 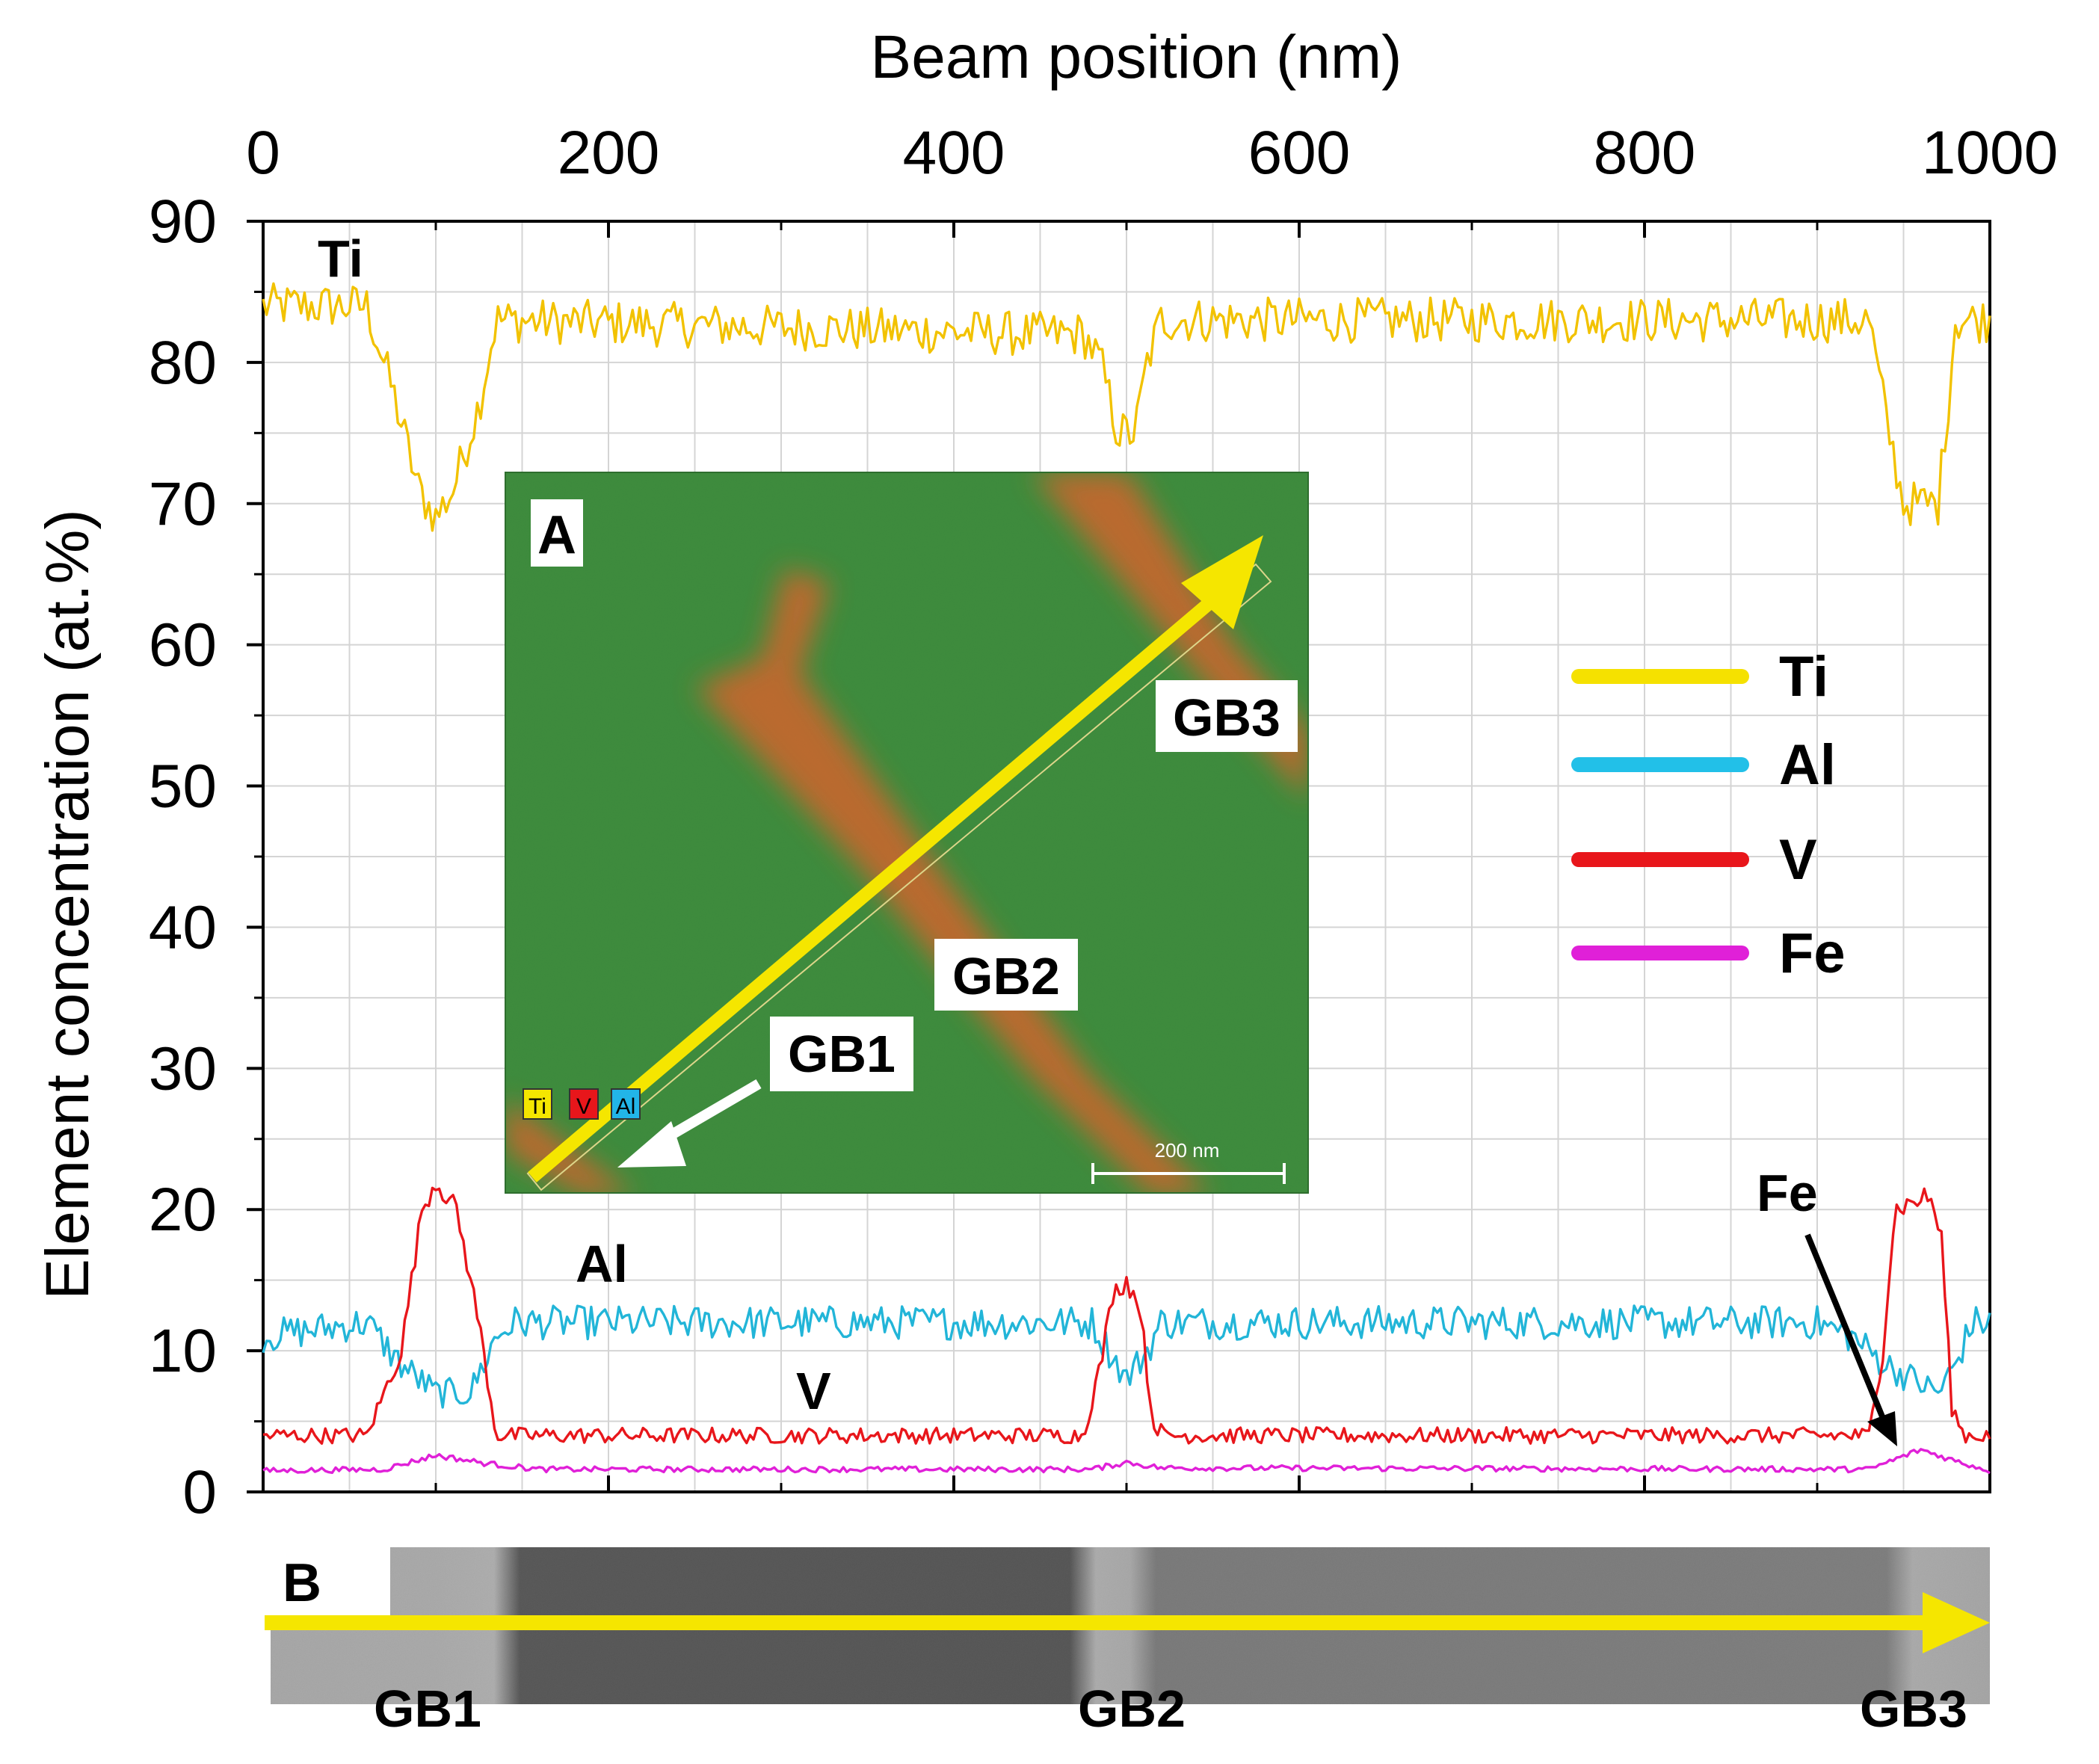 What do you see at coordinates (1006, 976) in the screenshot?
I see `gb2-label-a: GB2` at bounding box center [1006, 976].